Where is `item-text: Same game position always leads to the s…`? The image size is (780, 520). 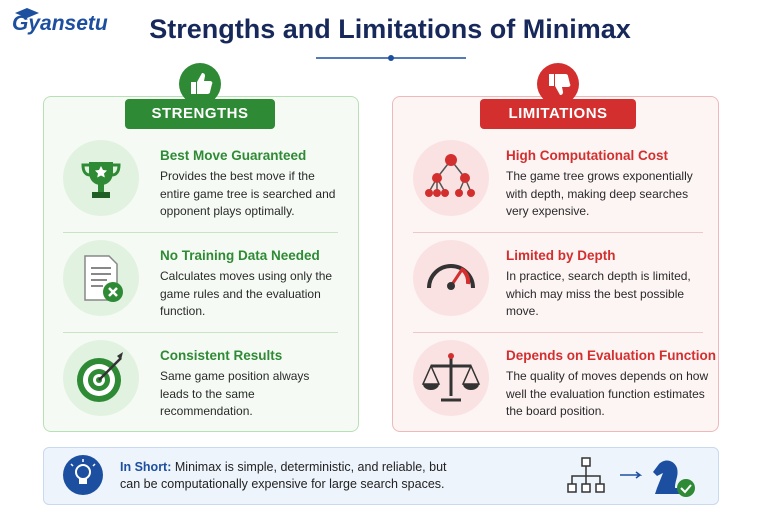
item-text: Same game position always leads to the s… is located at coordinates (235, 393).